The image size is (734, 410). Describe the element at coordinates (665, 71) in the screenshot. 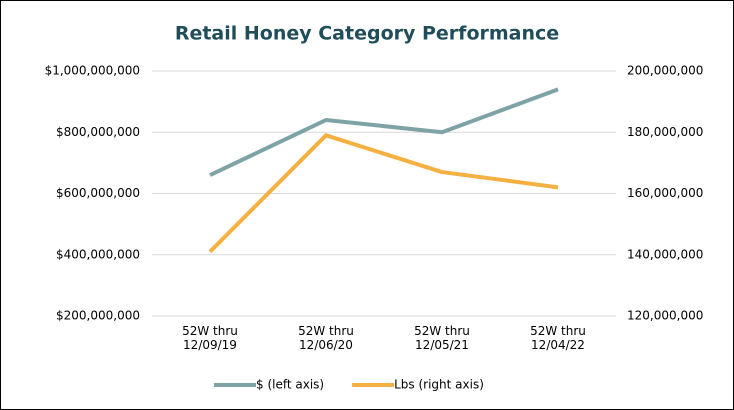

I see `y2-tick-label: 200,000,000` at that location.